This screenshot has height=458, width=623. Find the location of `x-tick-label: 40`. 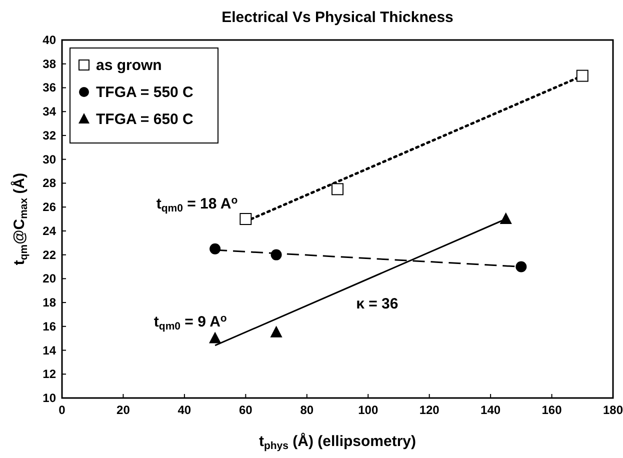

x-tick-label: 40 is located at coordinates (185, 410).